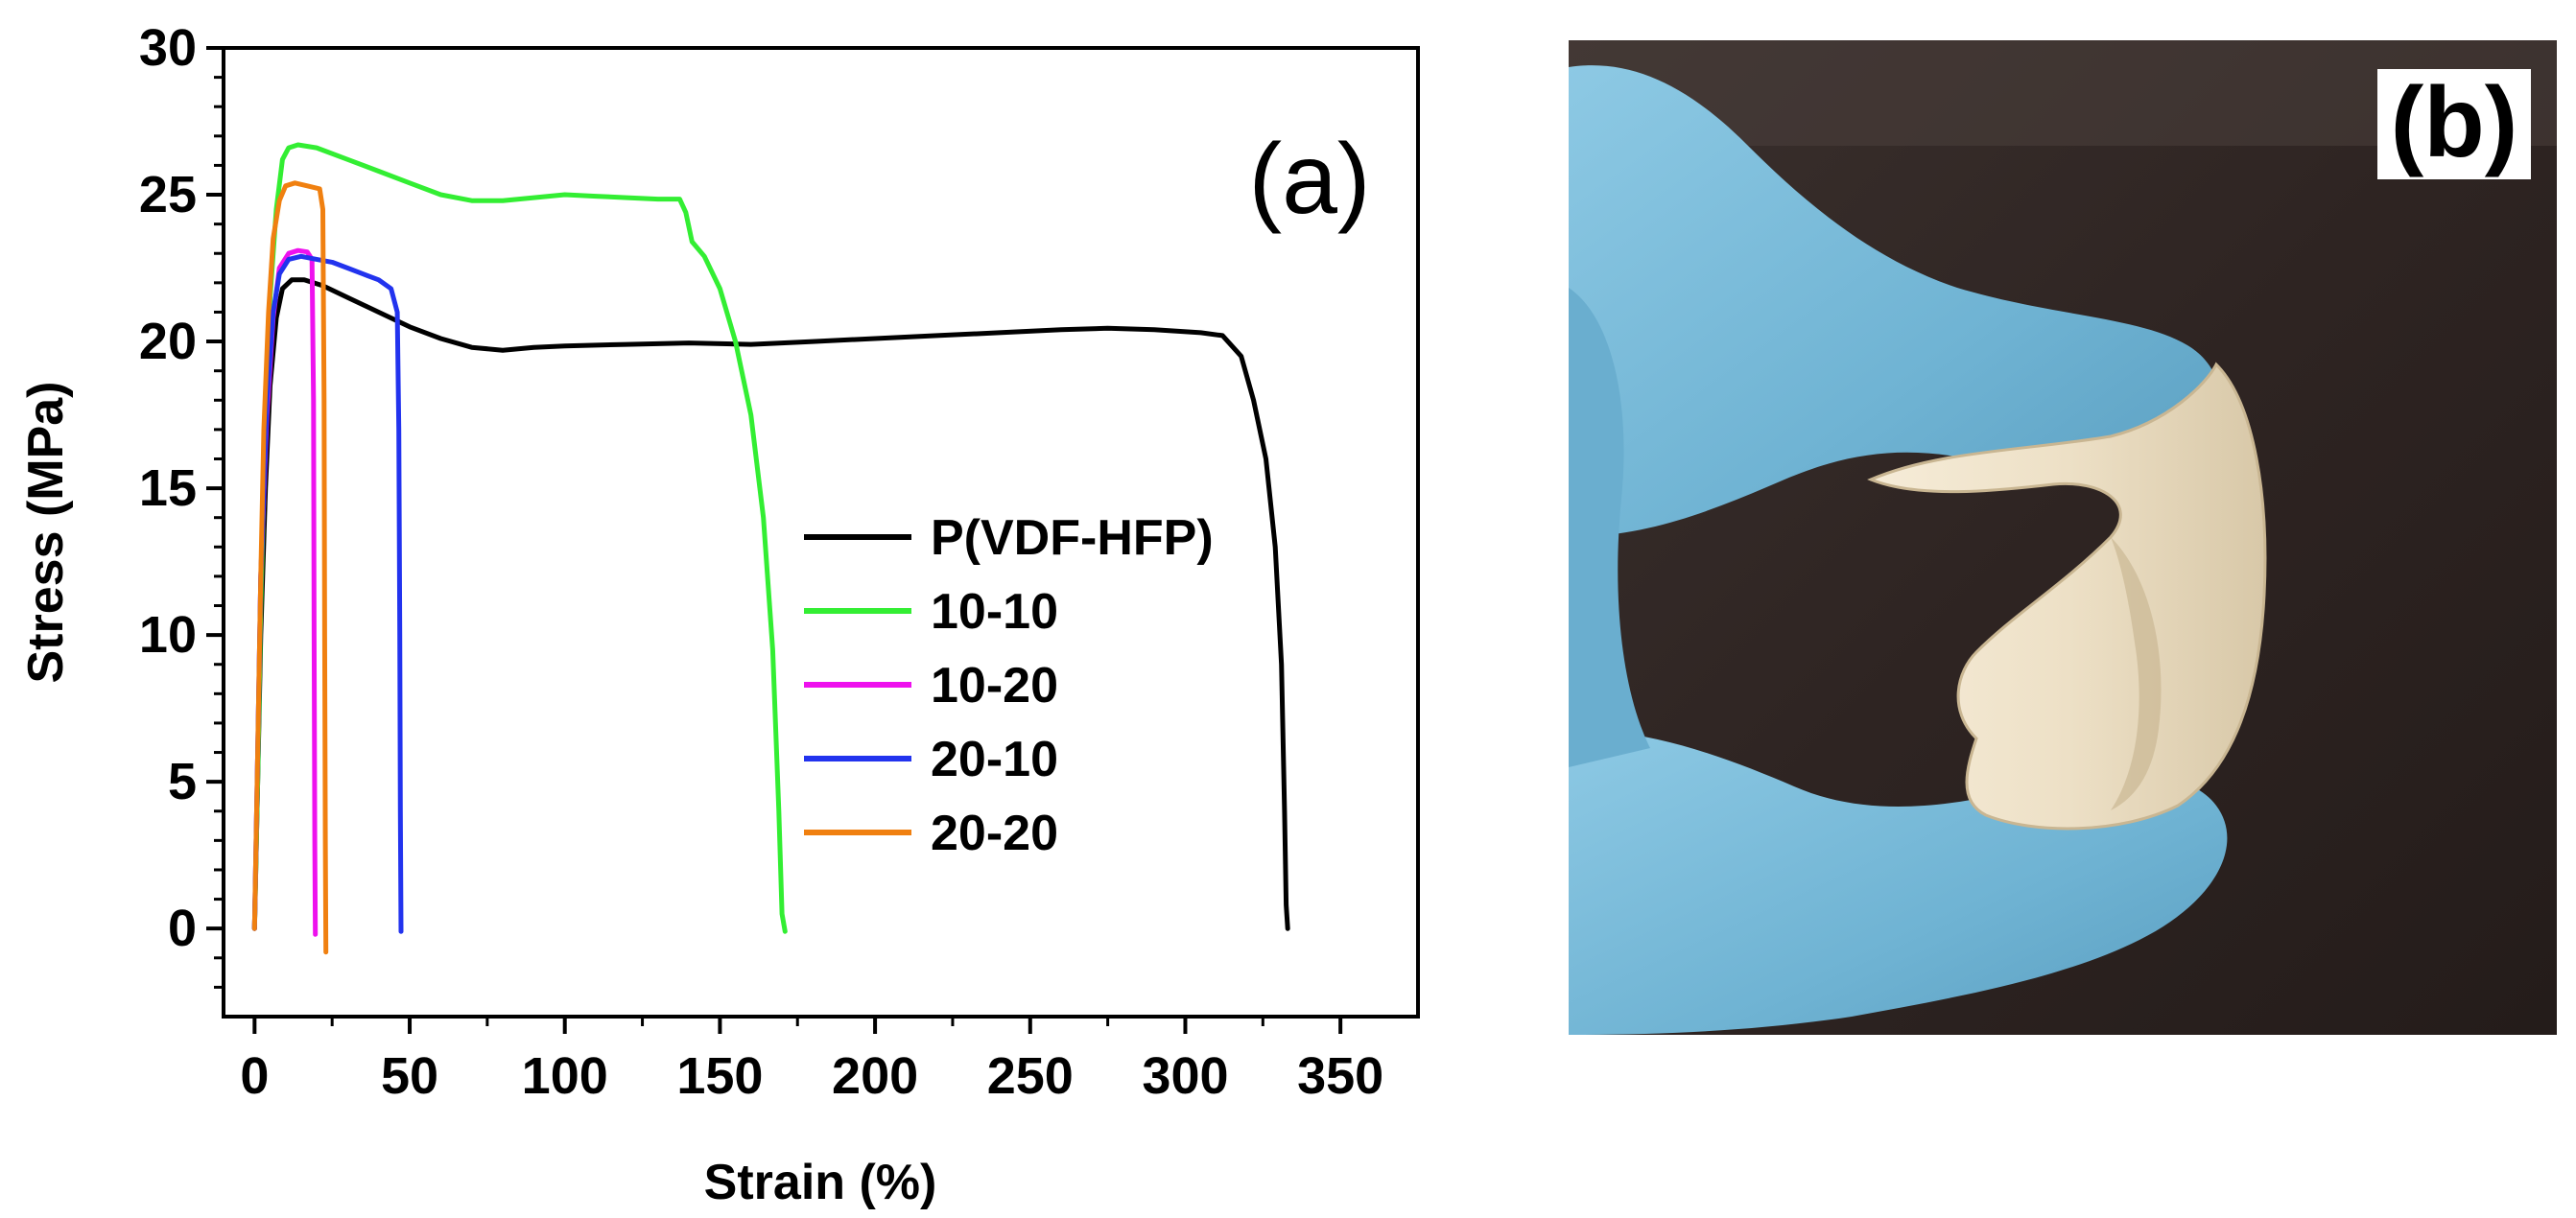 This screenshot has height=1218, width=2576. Describe the element at coordinates (995, 612) in the screenshot. I see `legend-label: 10-10` at that location.